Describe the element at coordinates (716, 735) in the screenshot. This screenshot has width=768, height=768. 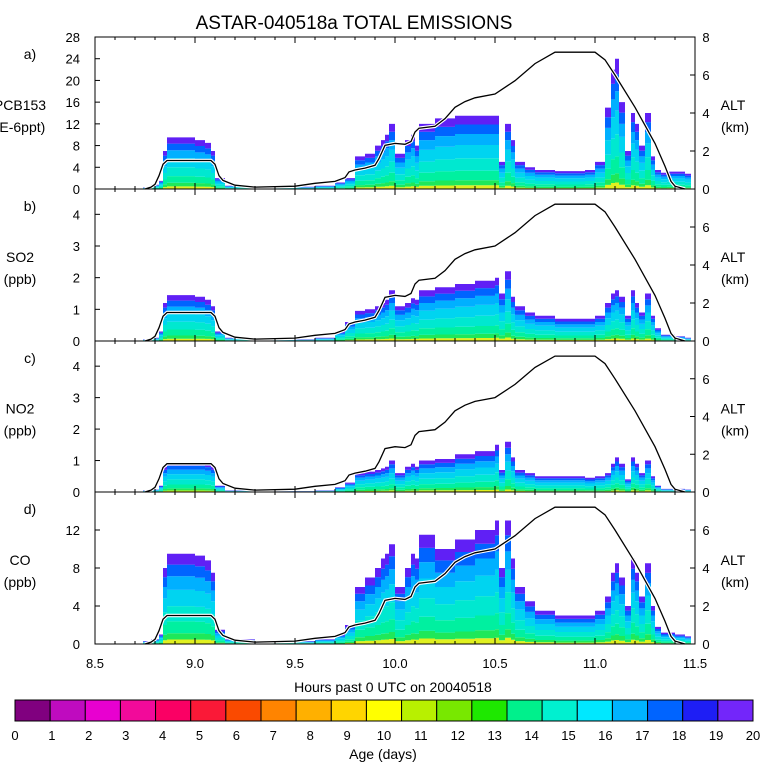
I see `colorbar-tick-label: 19` at that location.